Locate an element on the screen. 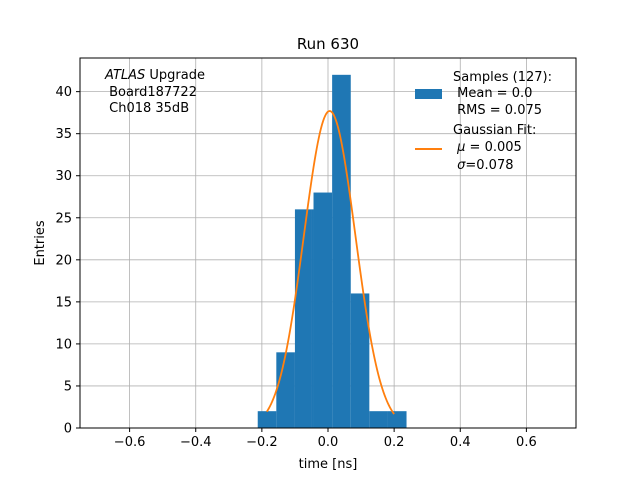 The width and height of the screenshot is (640, 480). legend-fit-sigma: σ=0.078 is located at coordinates (483, 165).